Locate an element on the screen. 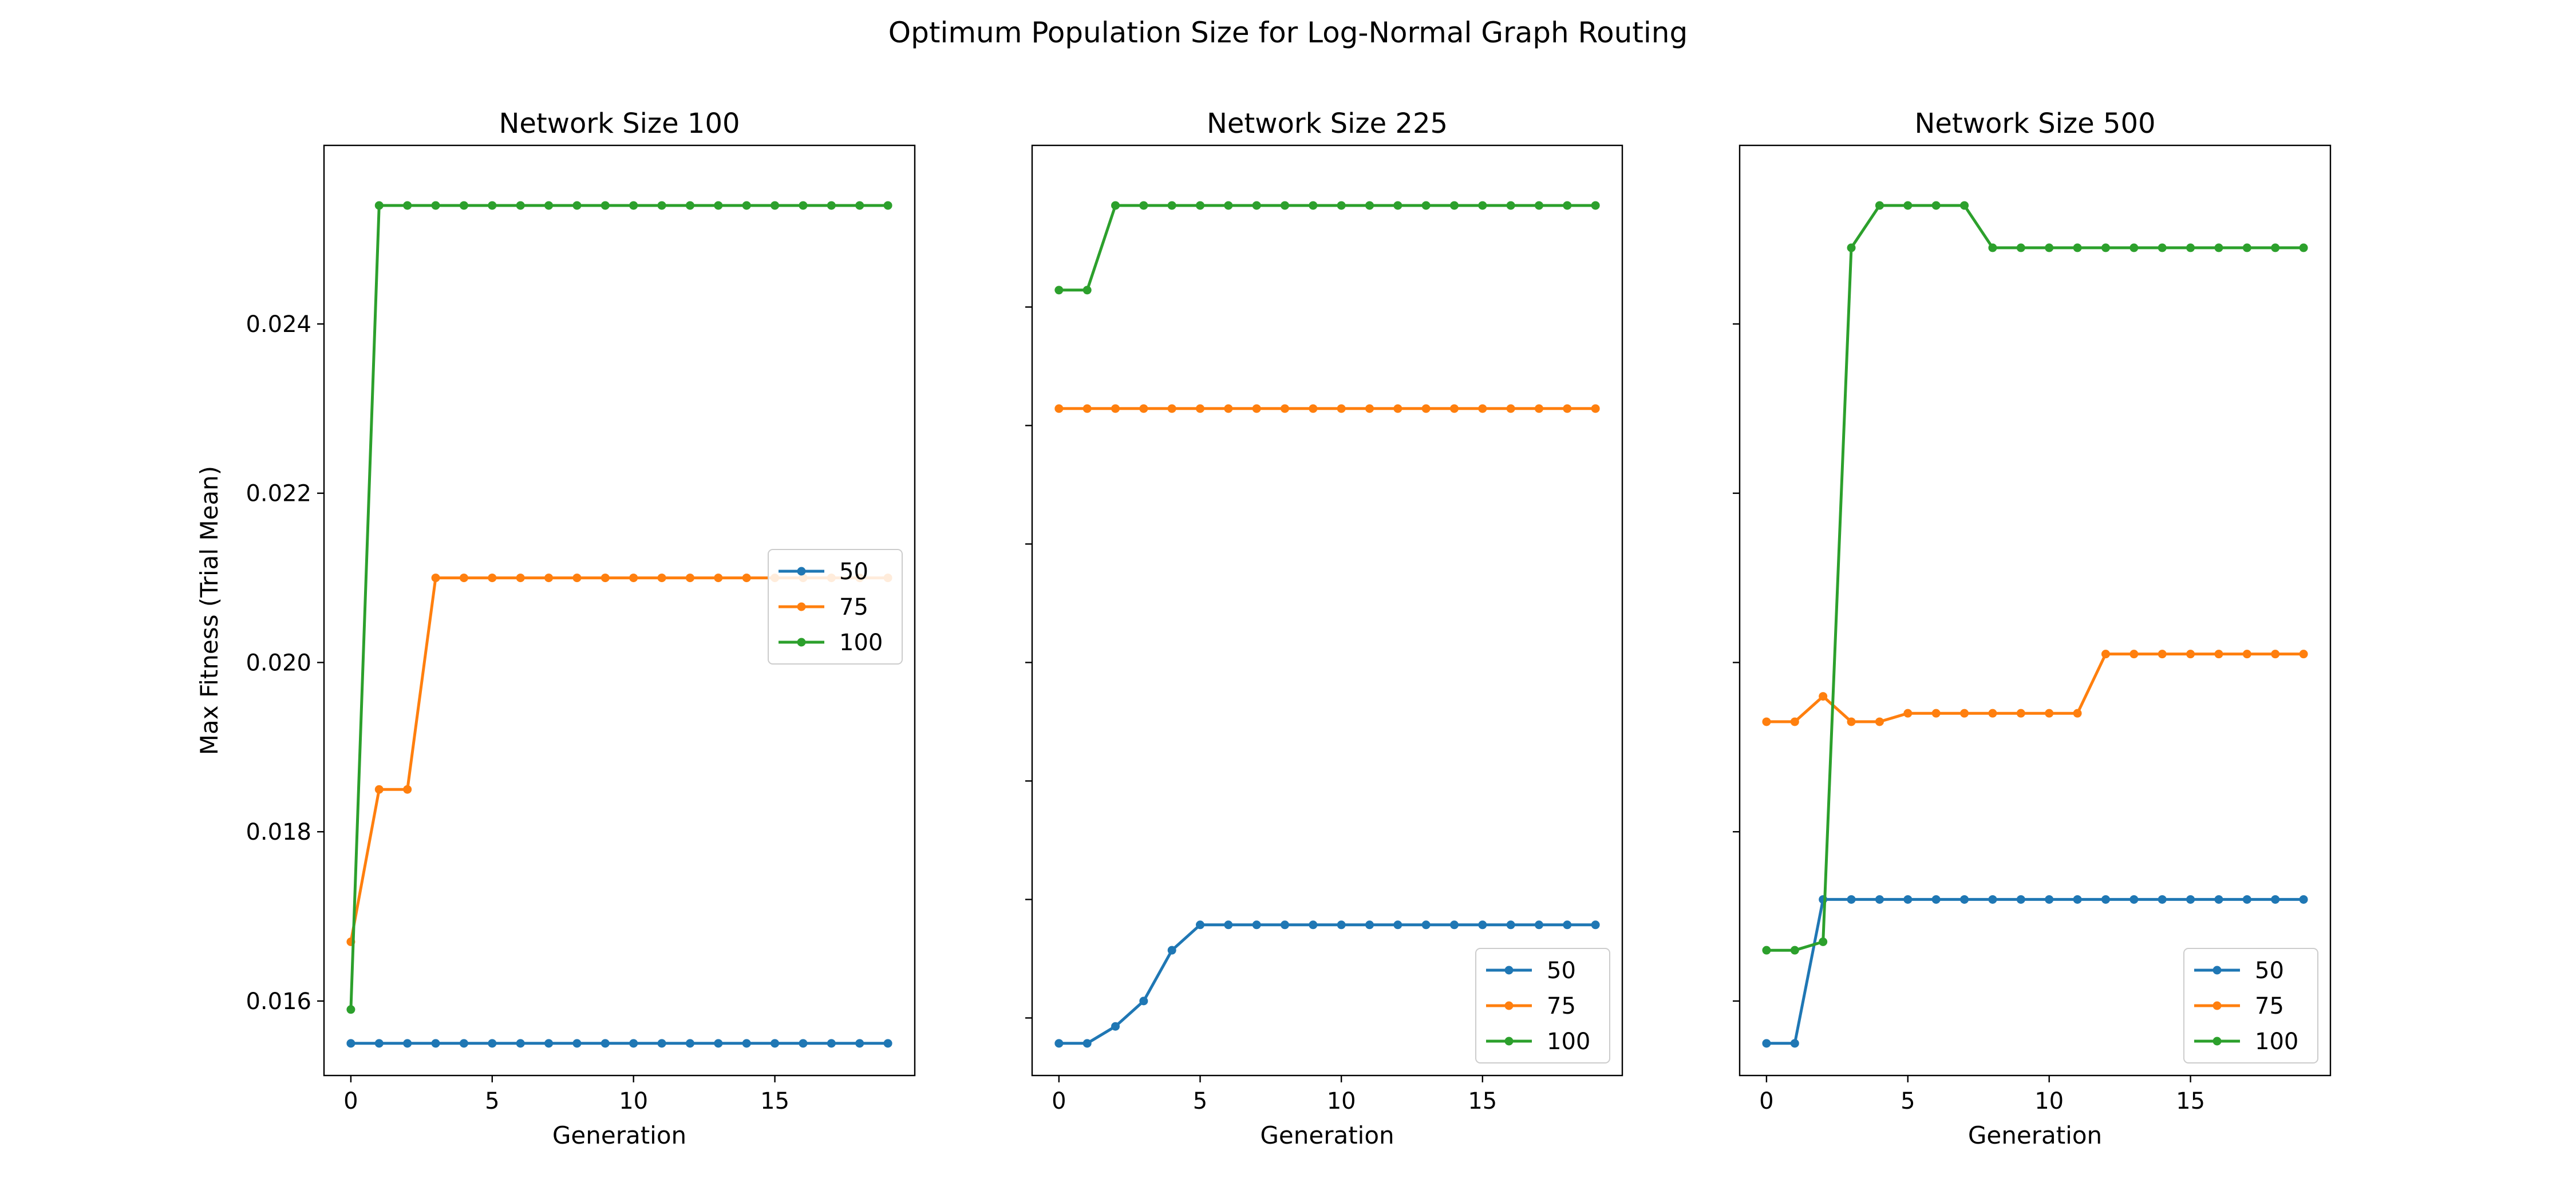  legend-entry-50: 50 is located at coordinates (823, 572).